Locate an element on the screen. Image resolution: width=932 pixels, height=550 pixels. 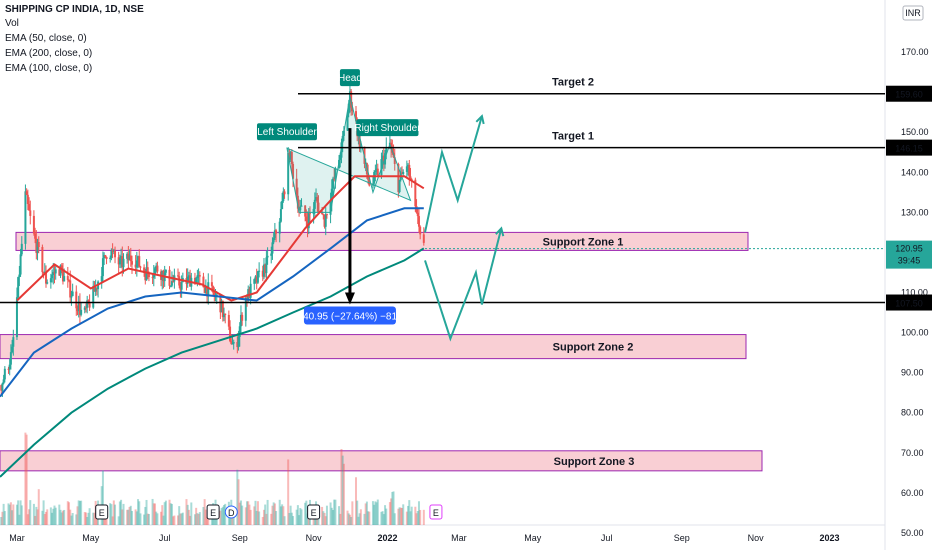
study-ema-200: EMA (200, close, 0) is located at coordinates (49, 53).